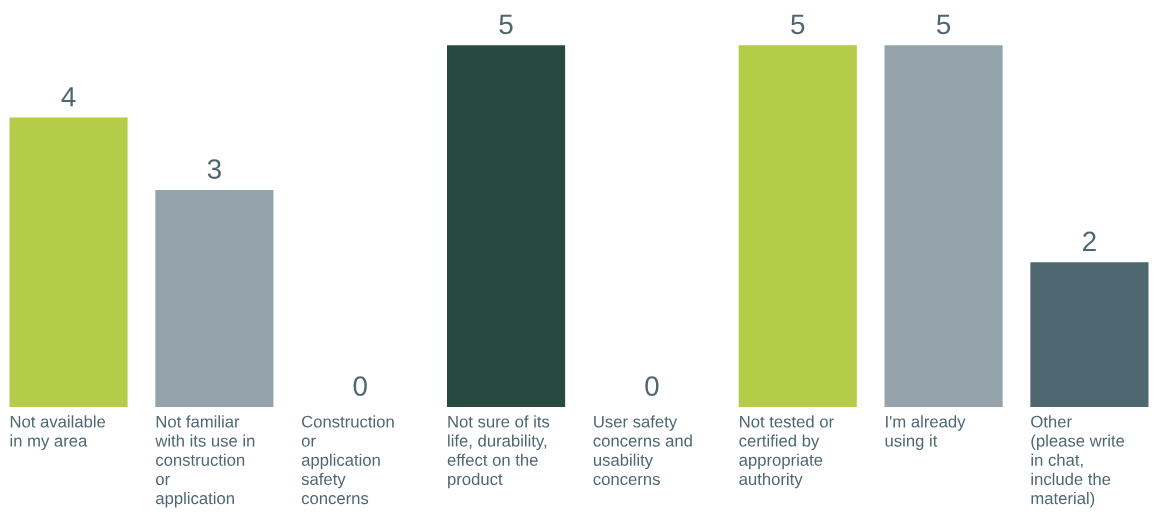  What do you see at coordinates (68, 97) in the screenshot?
I see `data-label: 4` at bounding box center [68, 97].